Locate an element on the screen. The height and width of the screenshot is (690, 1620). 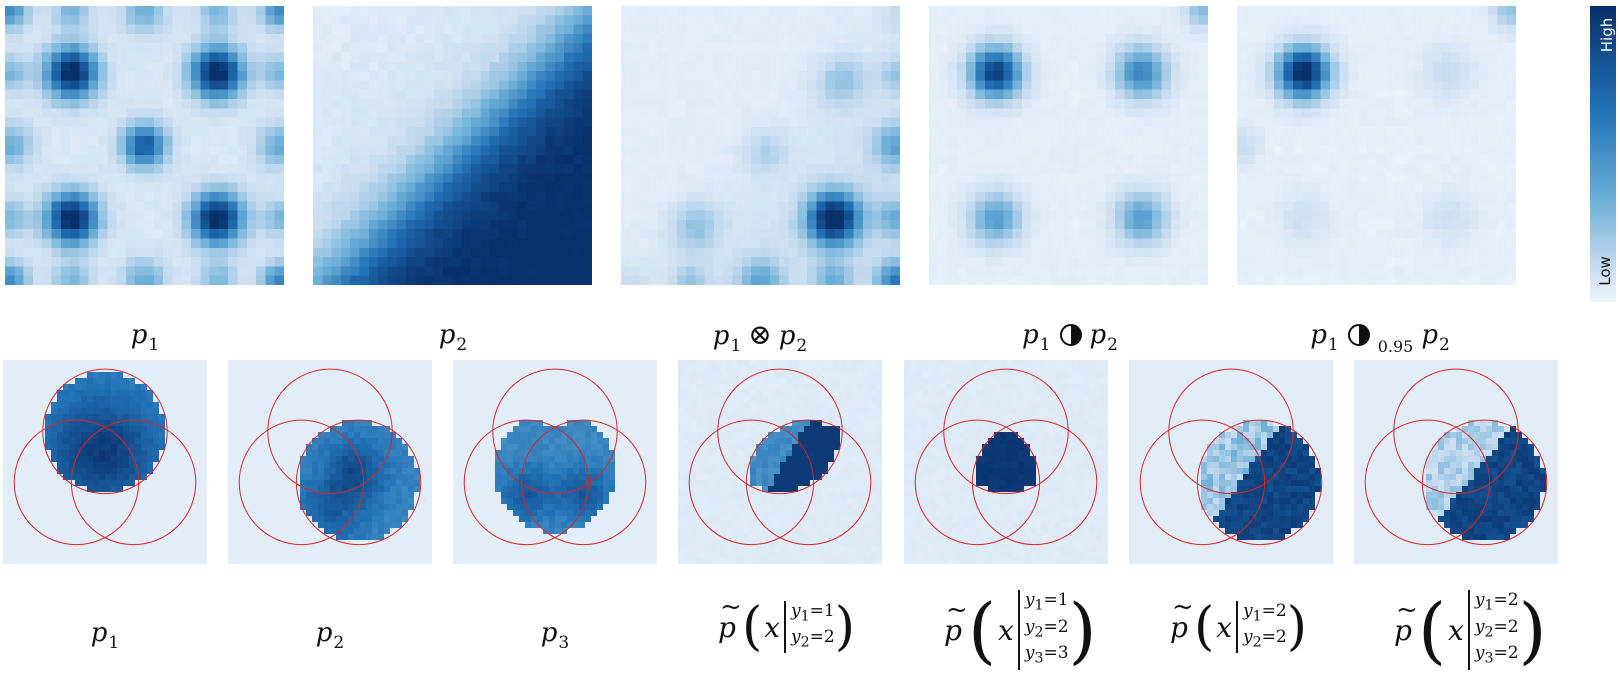
caption-bottom-p1: p1 is located at coordinates (105, 635).